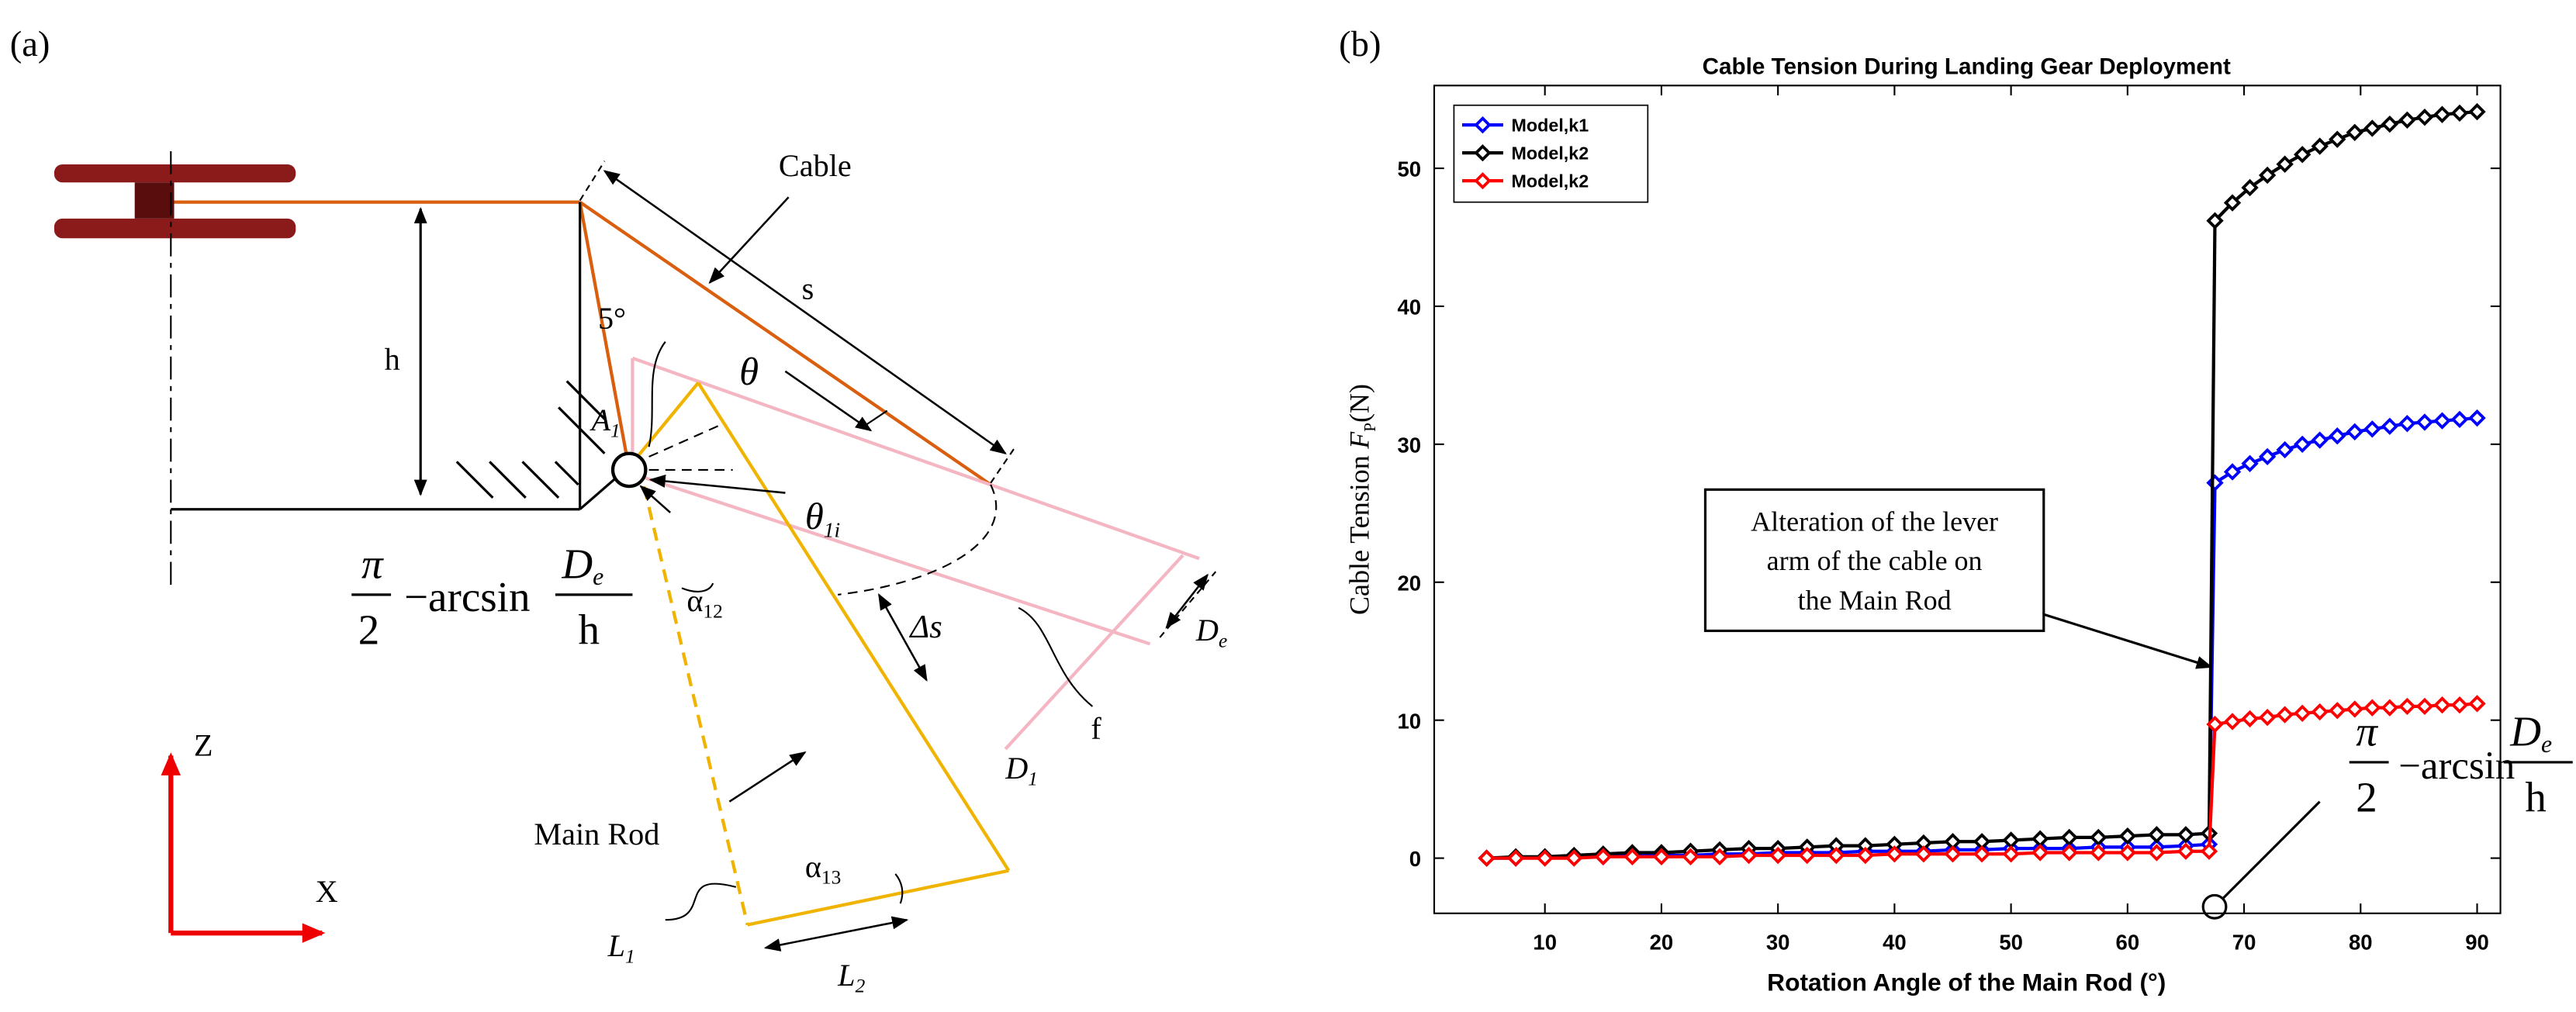 This screenshot has height=1012, width=2576. What do you see at coordinates (592, 181) in the screenshot?
I see `extension` at bounding box center [592, 181].